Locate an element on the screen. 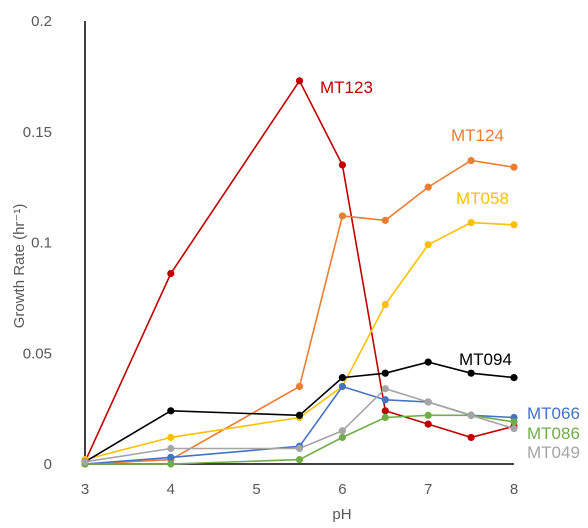 Image resolution: width=588 pixels, height=528 pixels. y-axis-title: Growth Rate (hr⁻¹) is located at coordinates (19, 266).